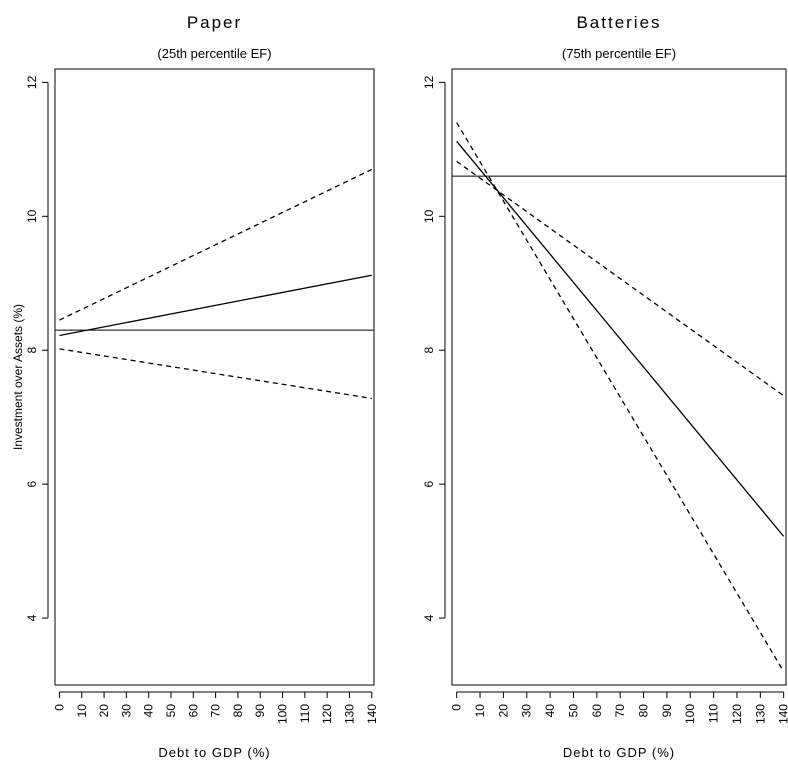 The width and height of the screenshot is (788, 765). Describe the element at coordinates (215, 305) in the screenshot. I see `marginal-effect-line` at that location.